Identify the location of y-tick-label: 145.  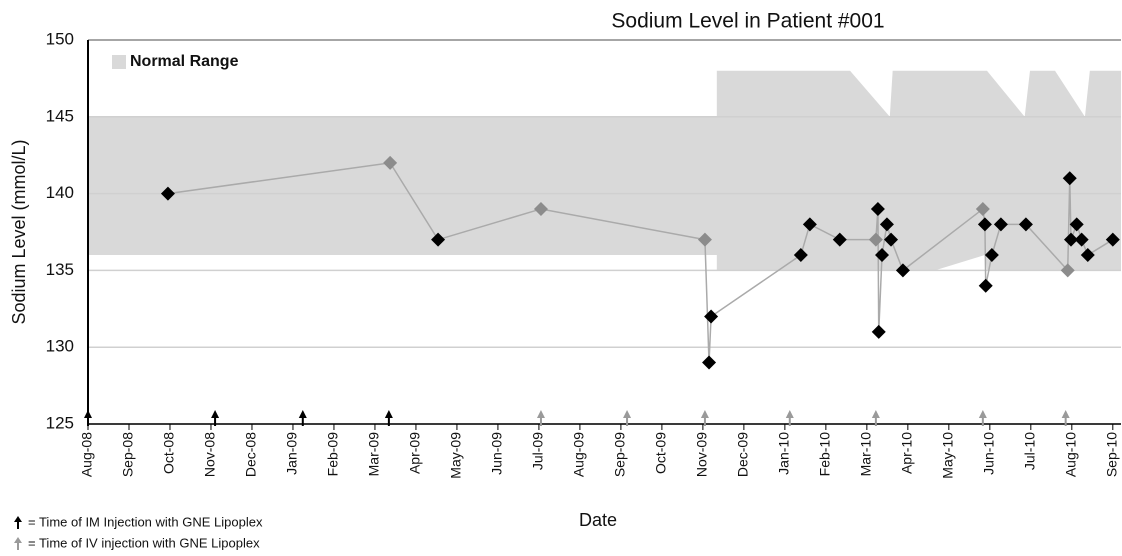
(60, 115).